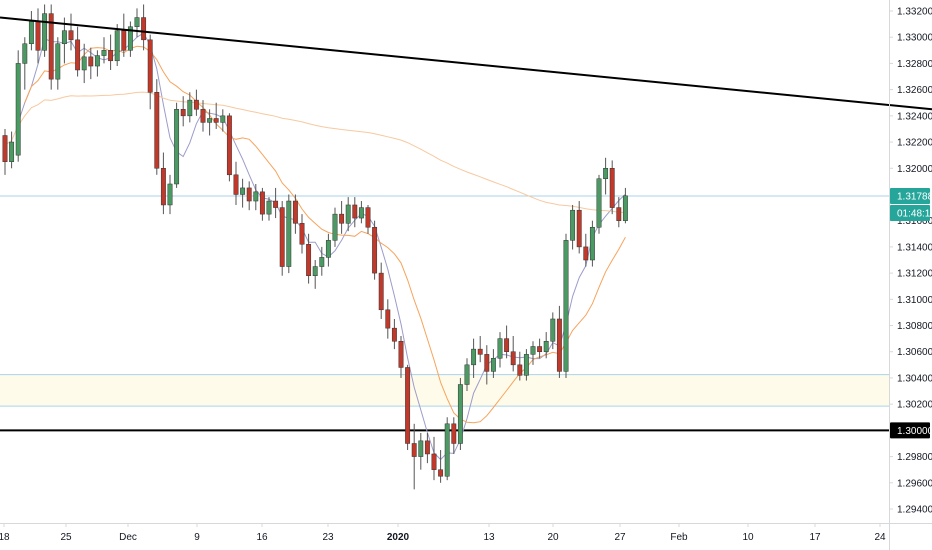 Image resolution: width=932 pixels, height=550 pixels. I want to click on price-tick-label: 1.29600, so click(914, 483).